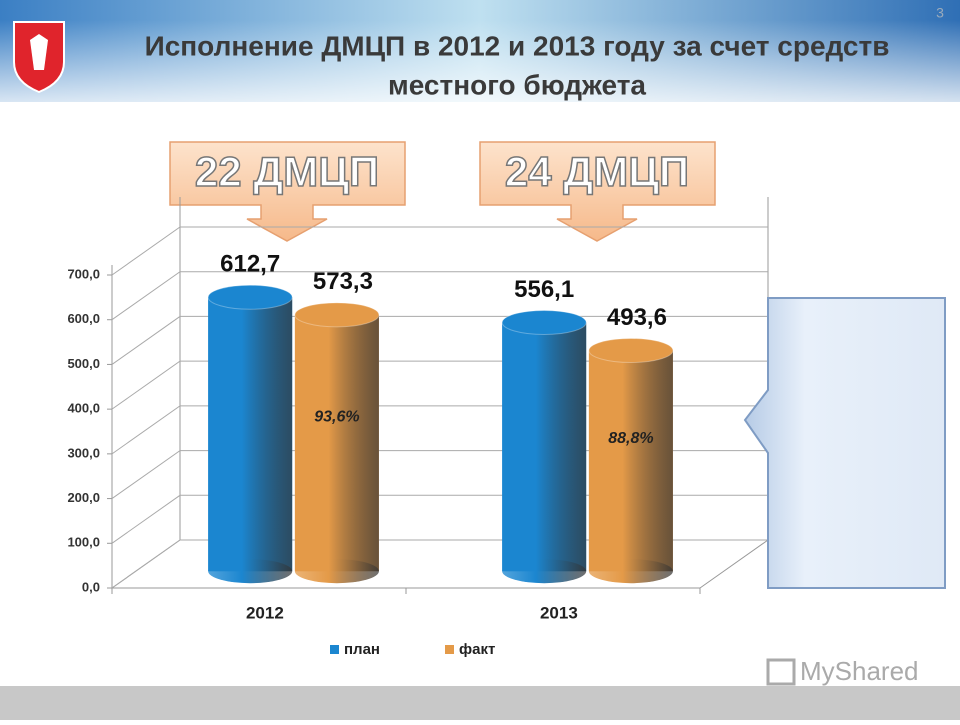  I want to click on callout-text: 22 ДМЦП, so click(287, 171).